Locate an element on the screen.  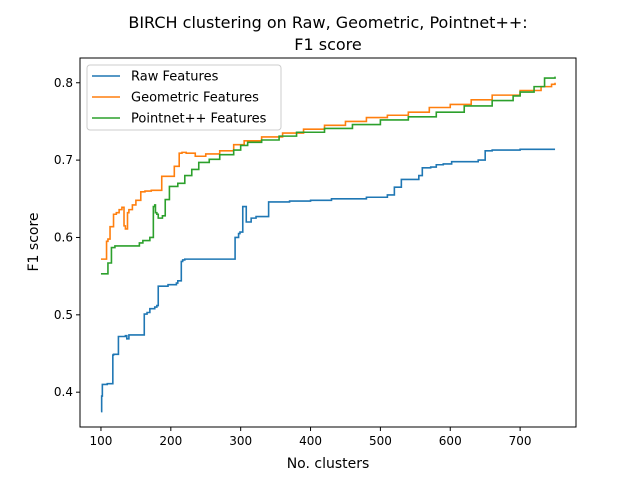
y-axis-ticks: 0.4 0.5 0.6 0.7 0.8 is located at coordinates (67, 237).